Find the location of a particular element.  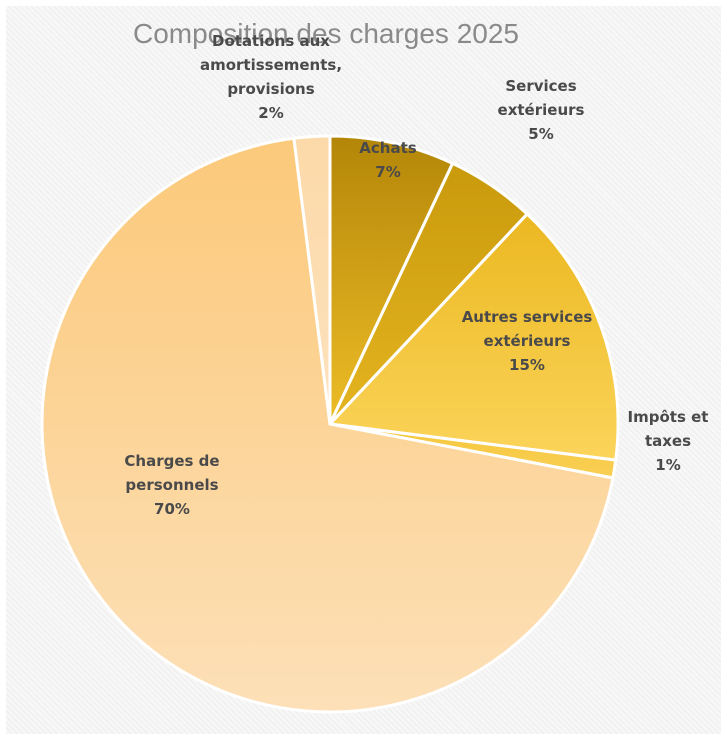

data-label: Services extérieurs 5% is located at coordinates (541, 110).